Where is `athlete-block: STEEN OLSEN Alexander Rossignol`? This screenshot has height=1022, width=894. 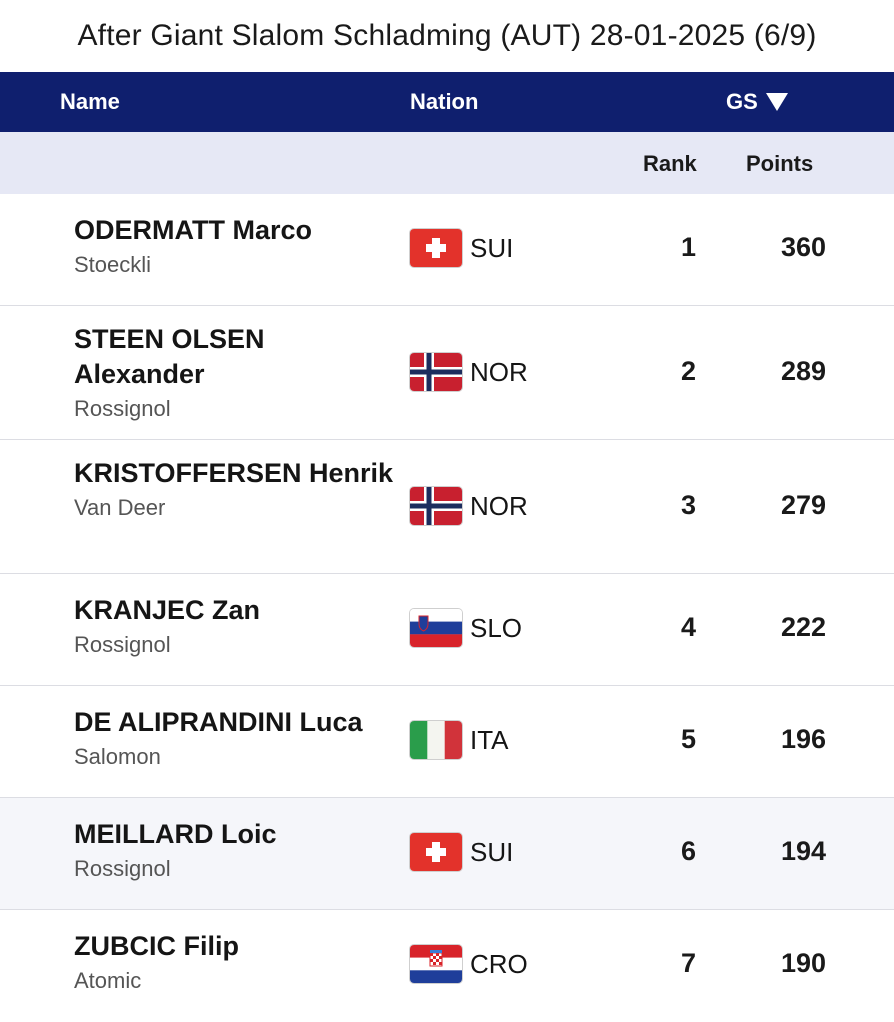
athlete-block: STEEN OLSEN Alexander Rossignol is located at coordinates (234, 372).